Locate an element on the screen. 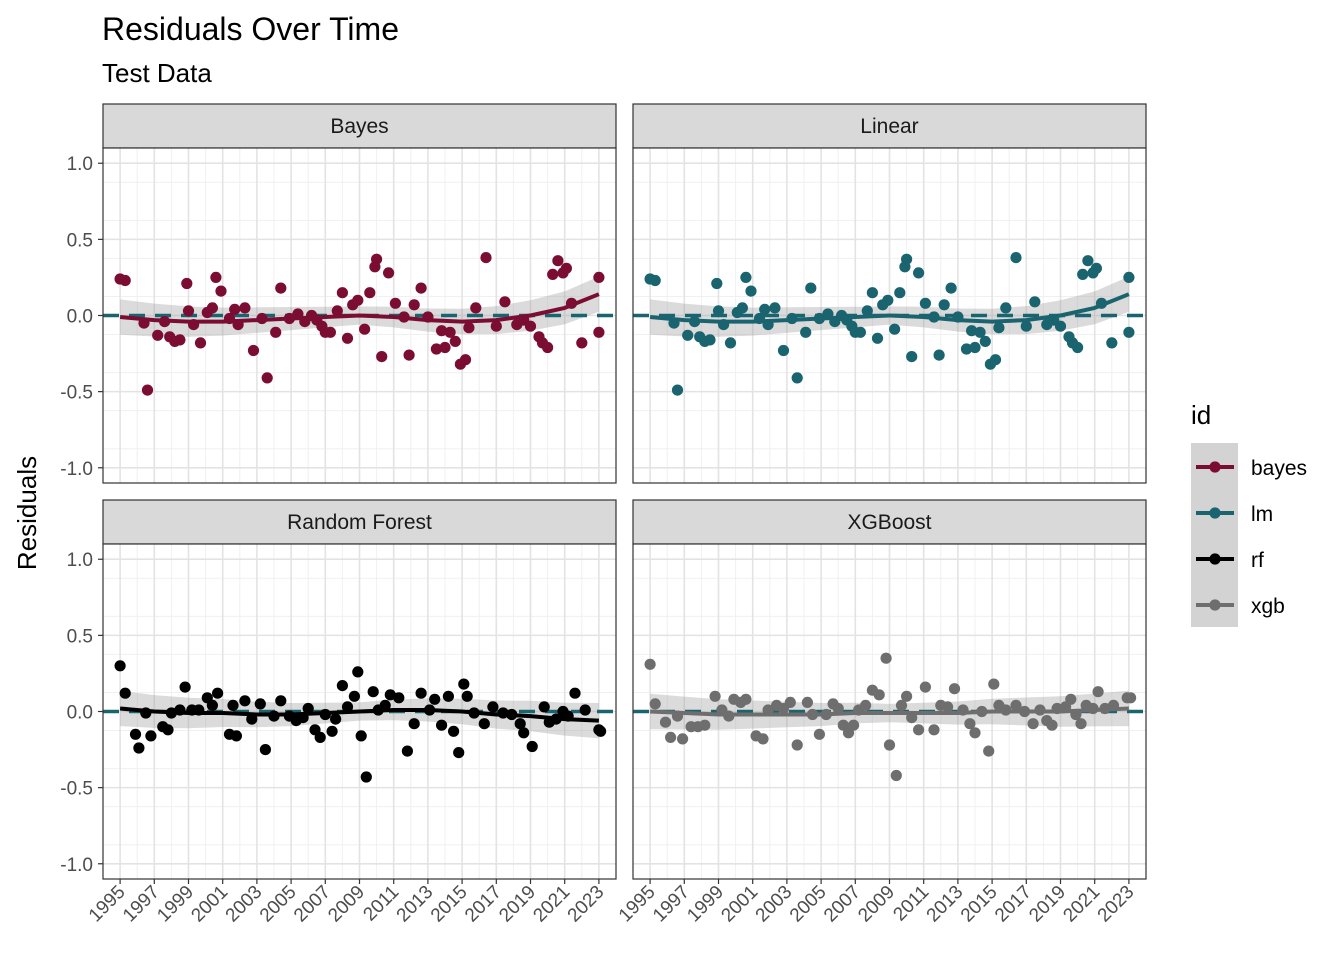 Image resolution: width=1344 pixels, height=960 pixels. legend: id bayes lm rf xgb is located at coordinates (1249, 513).